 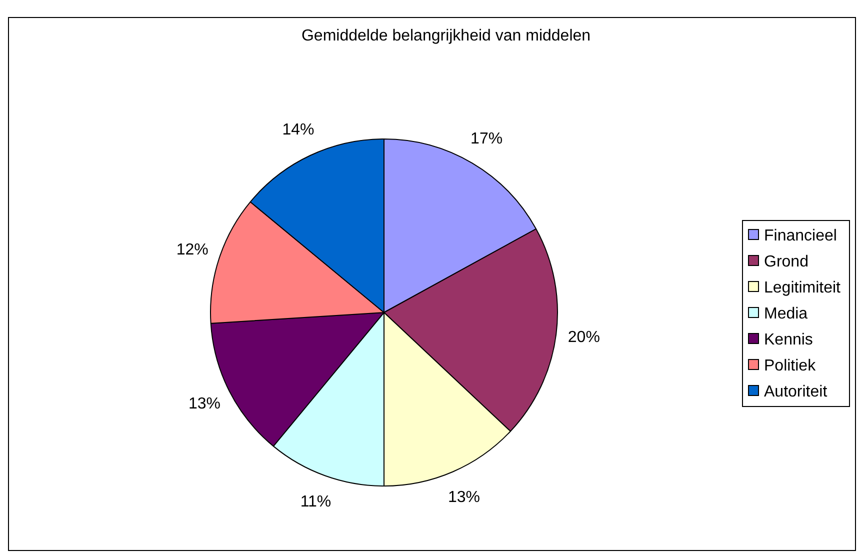 What do you see at coordinates (786, 261) in the screenshot?
I see `legend-label: Grond` at bounding box center [786, 261].